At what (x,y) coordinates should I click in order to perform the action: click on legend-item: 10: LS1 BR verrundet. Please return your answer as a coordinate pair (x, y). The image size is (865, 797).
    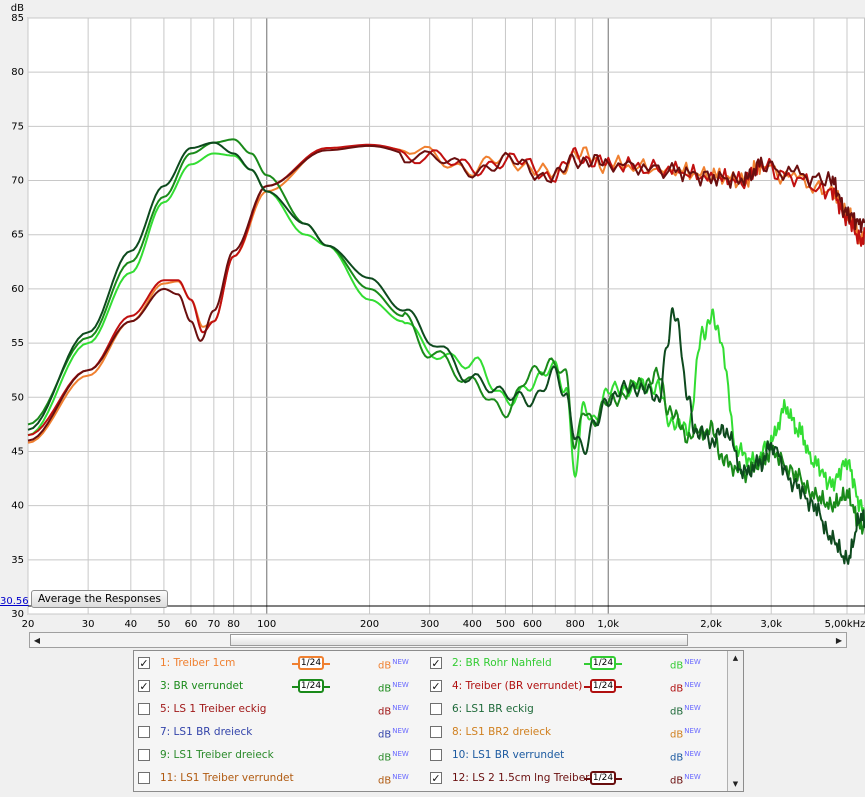
    Looking at the image, I should click on (497, 755).